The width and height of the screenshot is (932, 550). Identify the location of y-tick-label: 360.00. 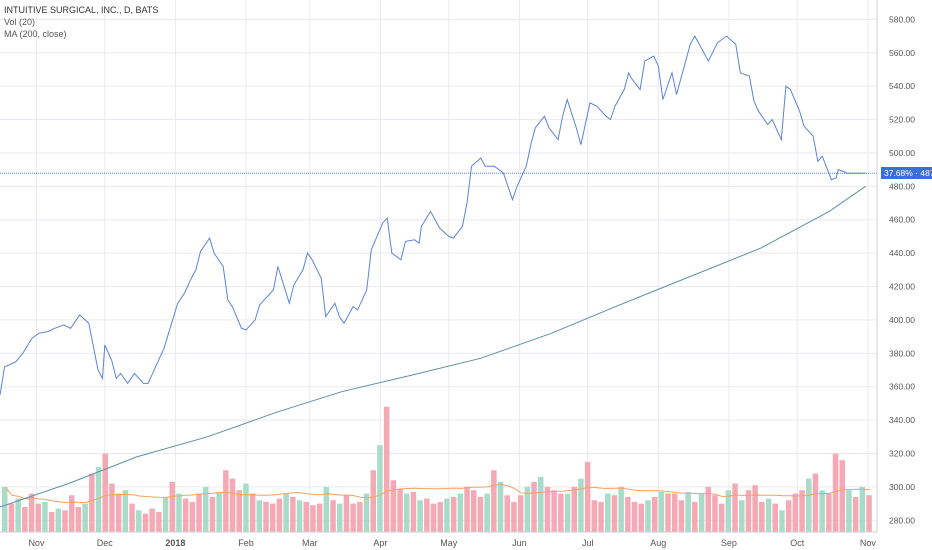
(902, 387).